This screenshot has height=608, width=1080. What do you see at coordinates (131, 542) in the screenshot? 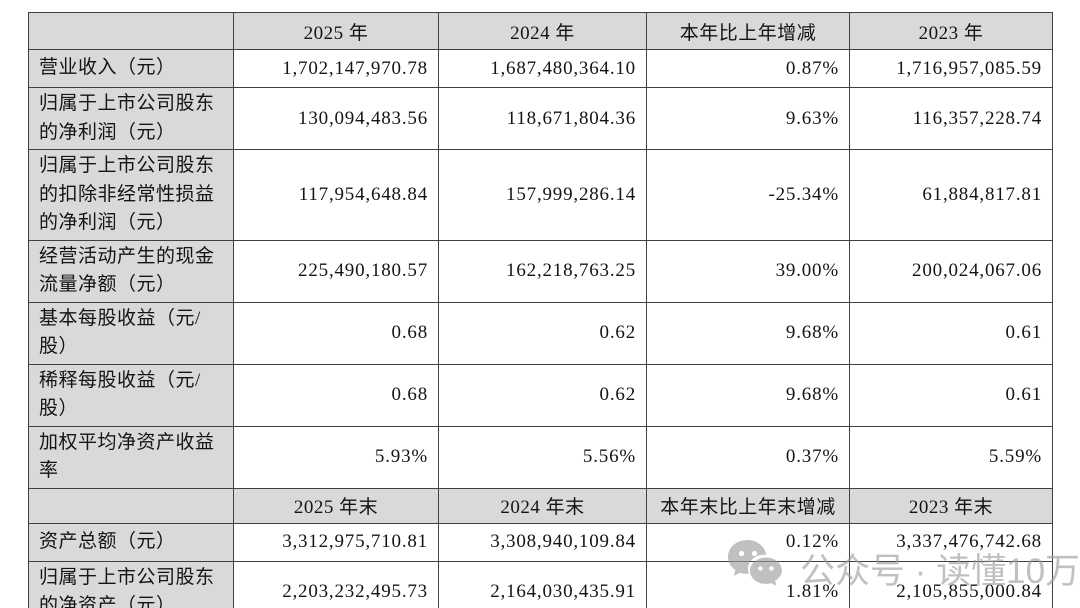
I see `row-label: 资产总额（元）` at bounding box center [131, 542].